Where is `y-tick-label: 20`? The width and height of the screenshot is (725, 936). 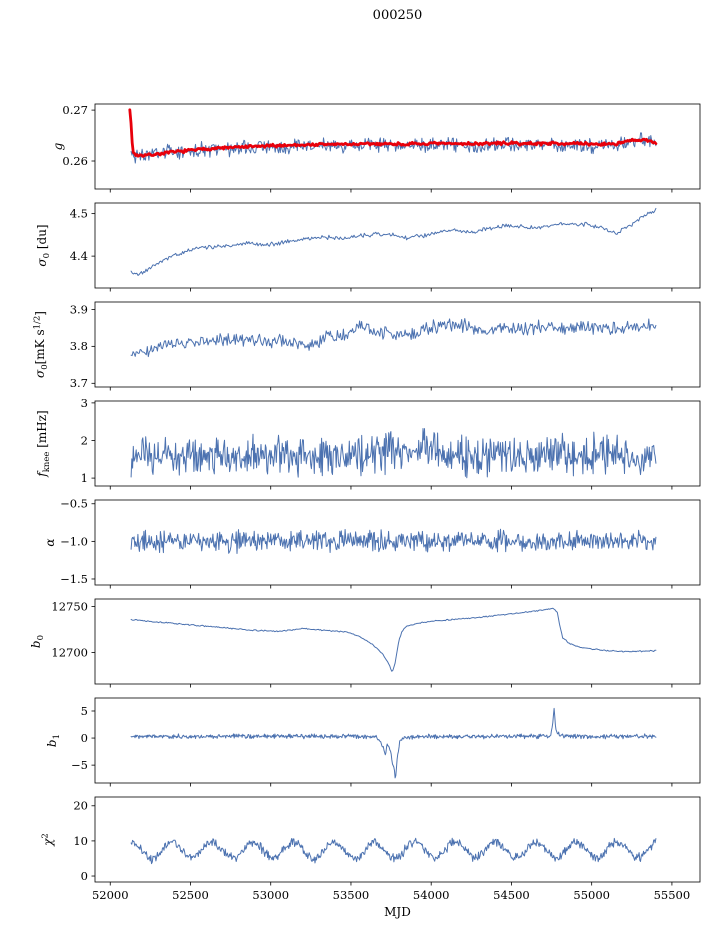 y-tick-label: 20 is located at coordinates (80, 806).